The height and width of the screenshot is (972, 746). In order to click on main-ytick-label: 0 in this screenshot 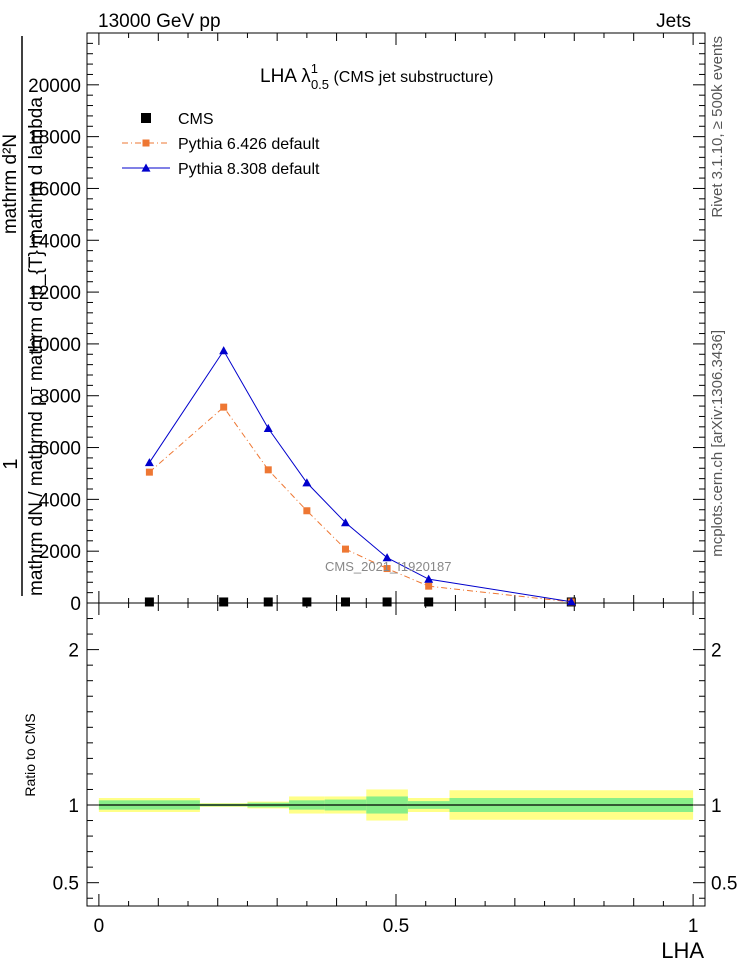, I will do `click(75, 604)`.